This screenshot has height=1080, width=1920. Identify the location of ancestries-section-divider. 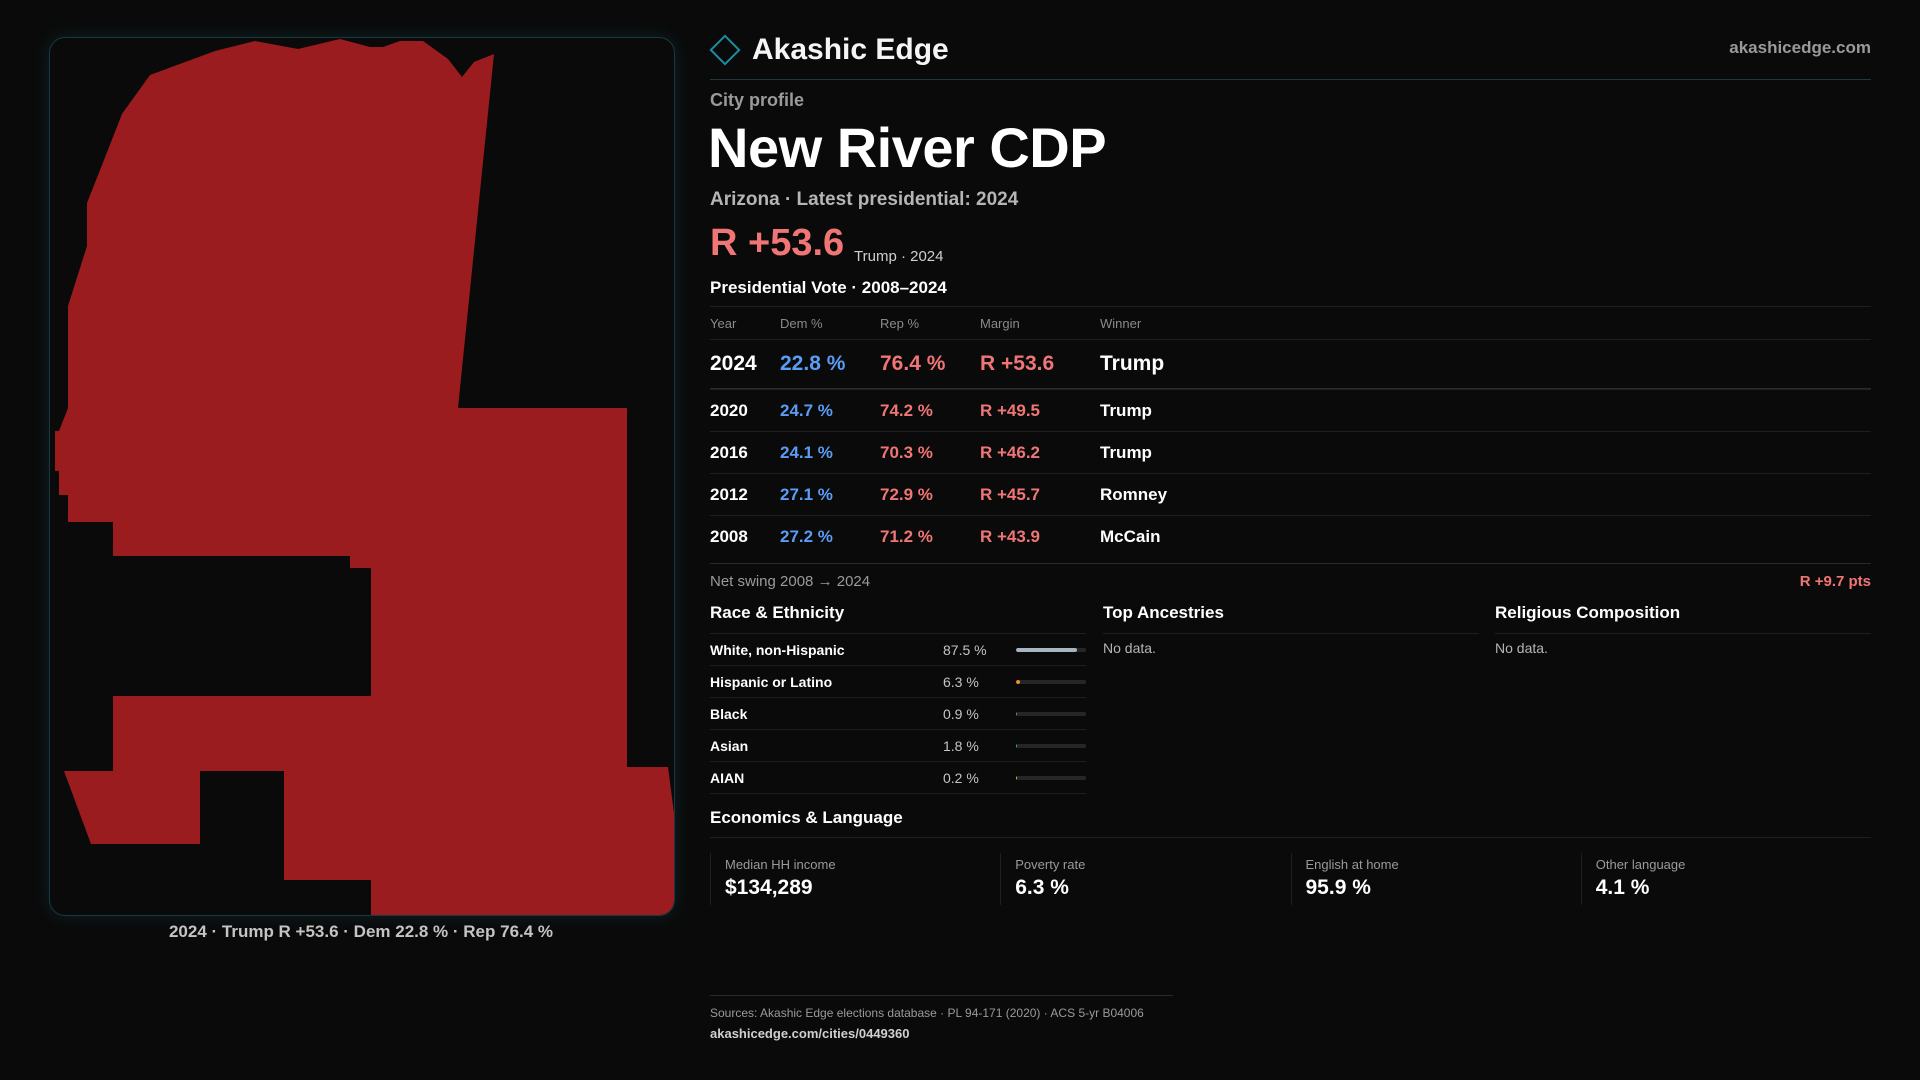
(1291, 633).